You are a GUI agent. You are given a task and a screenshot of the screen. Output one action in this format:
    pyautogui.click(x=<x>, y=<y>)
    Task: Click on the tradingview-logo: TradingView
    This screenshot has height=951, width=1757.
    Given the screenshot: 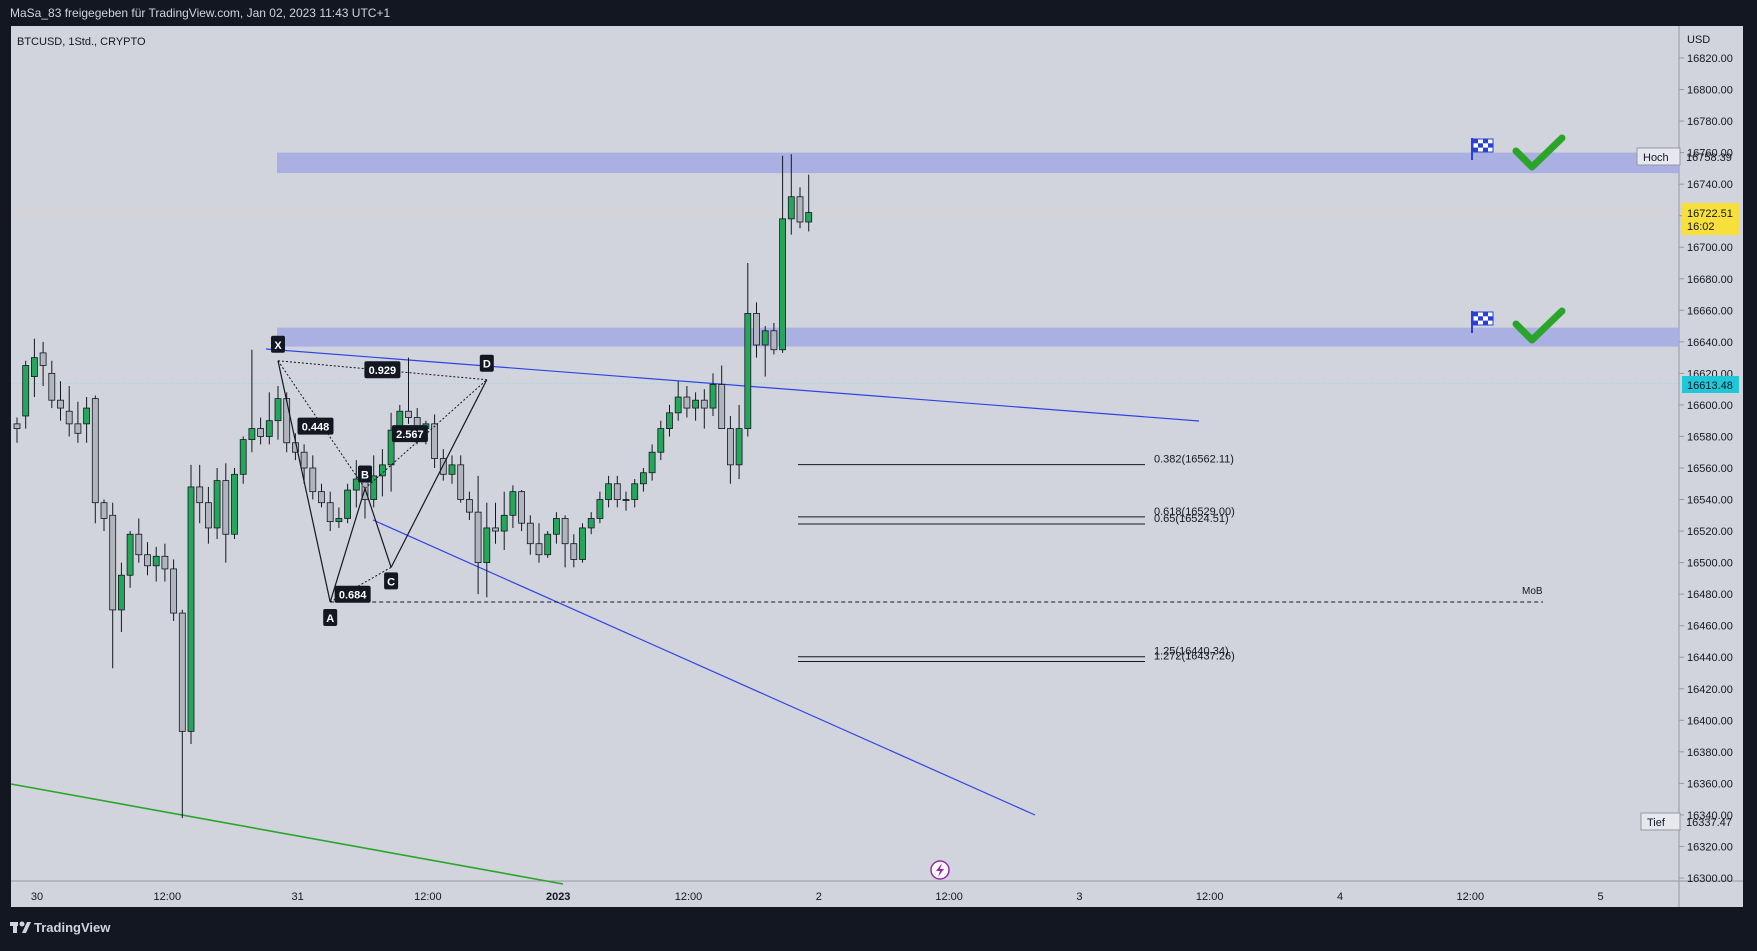 What is the action you would take?
    pyautogui.click(x=60, y=927)
    